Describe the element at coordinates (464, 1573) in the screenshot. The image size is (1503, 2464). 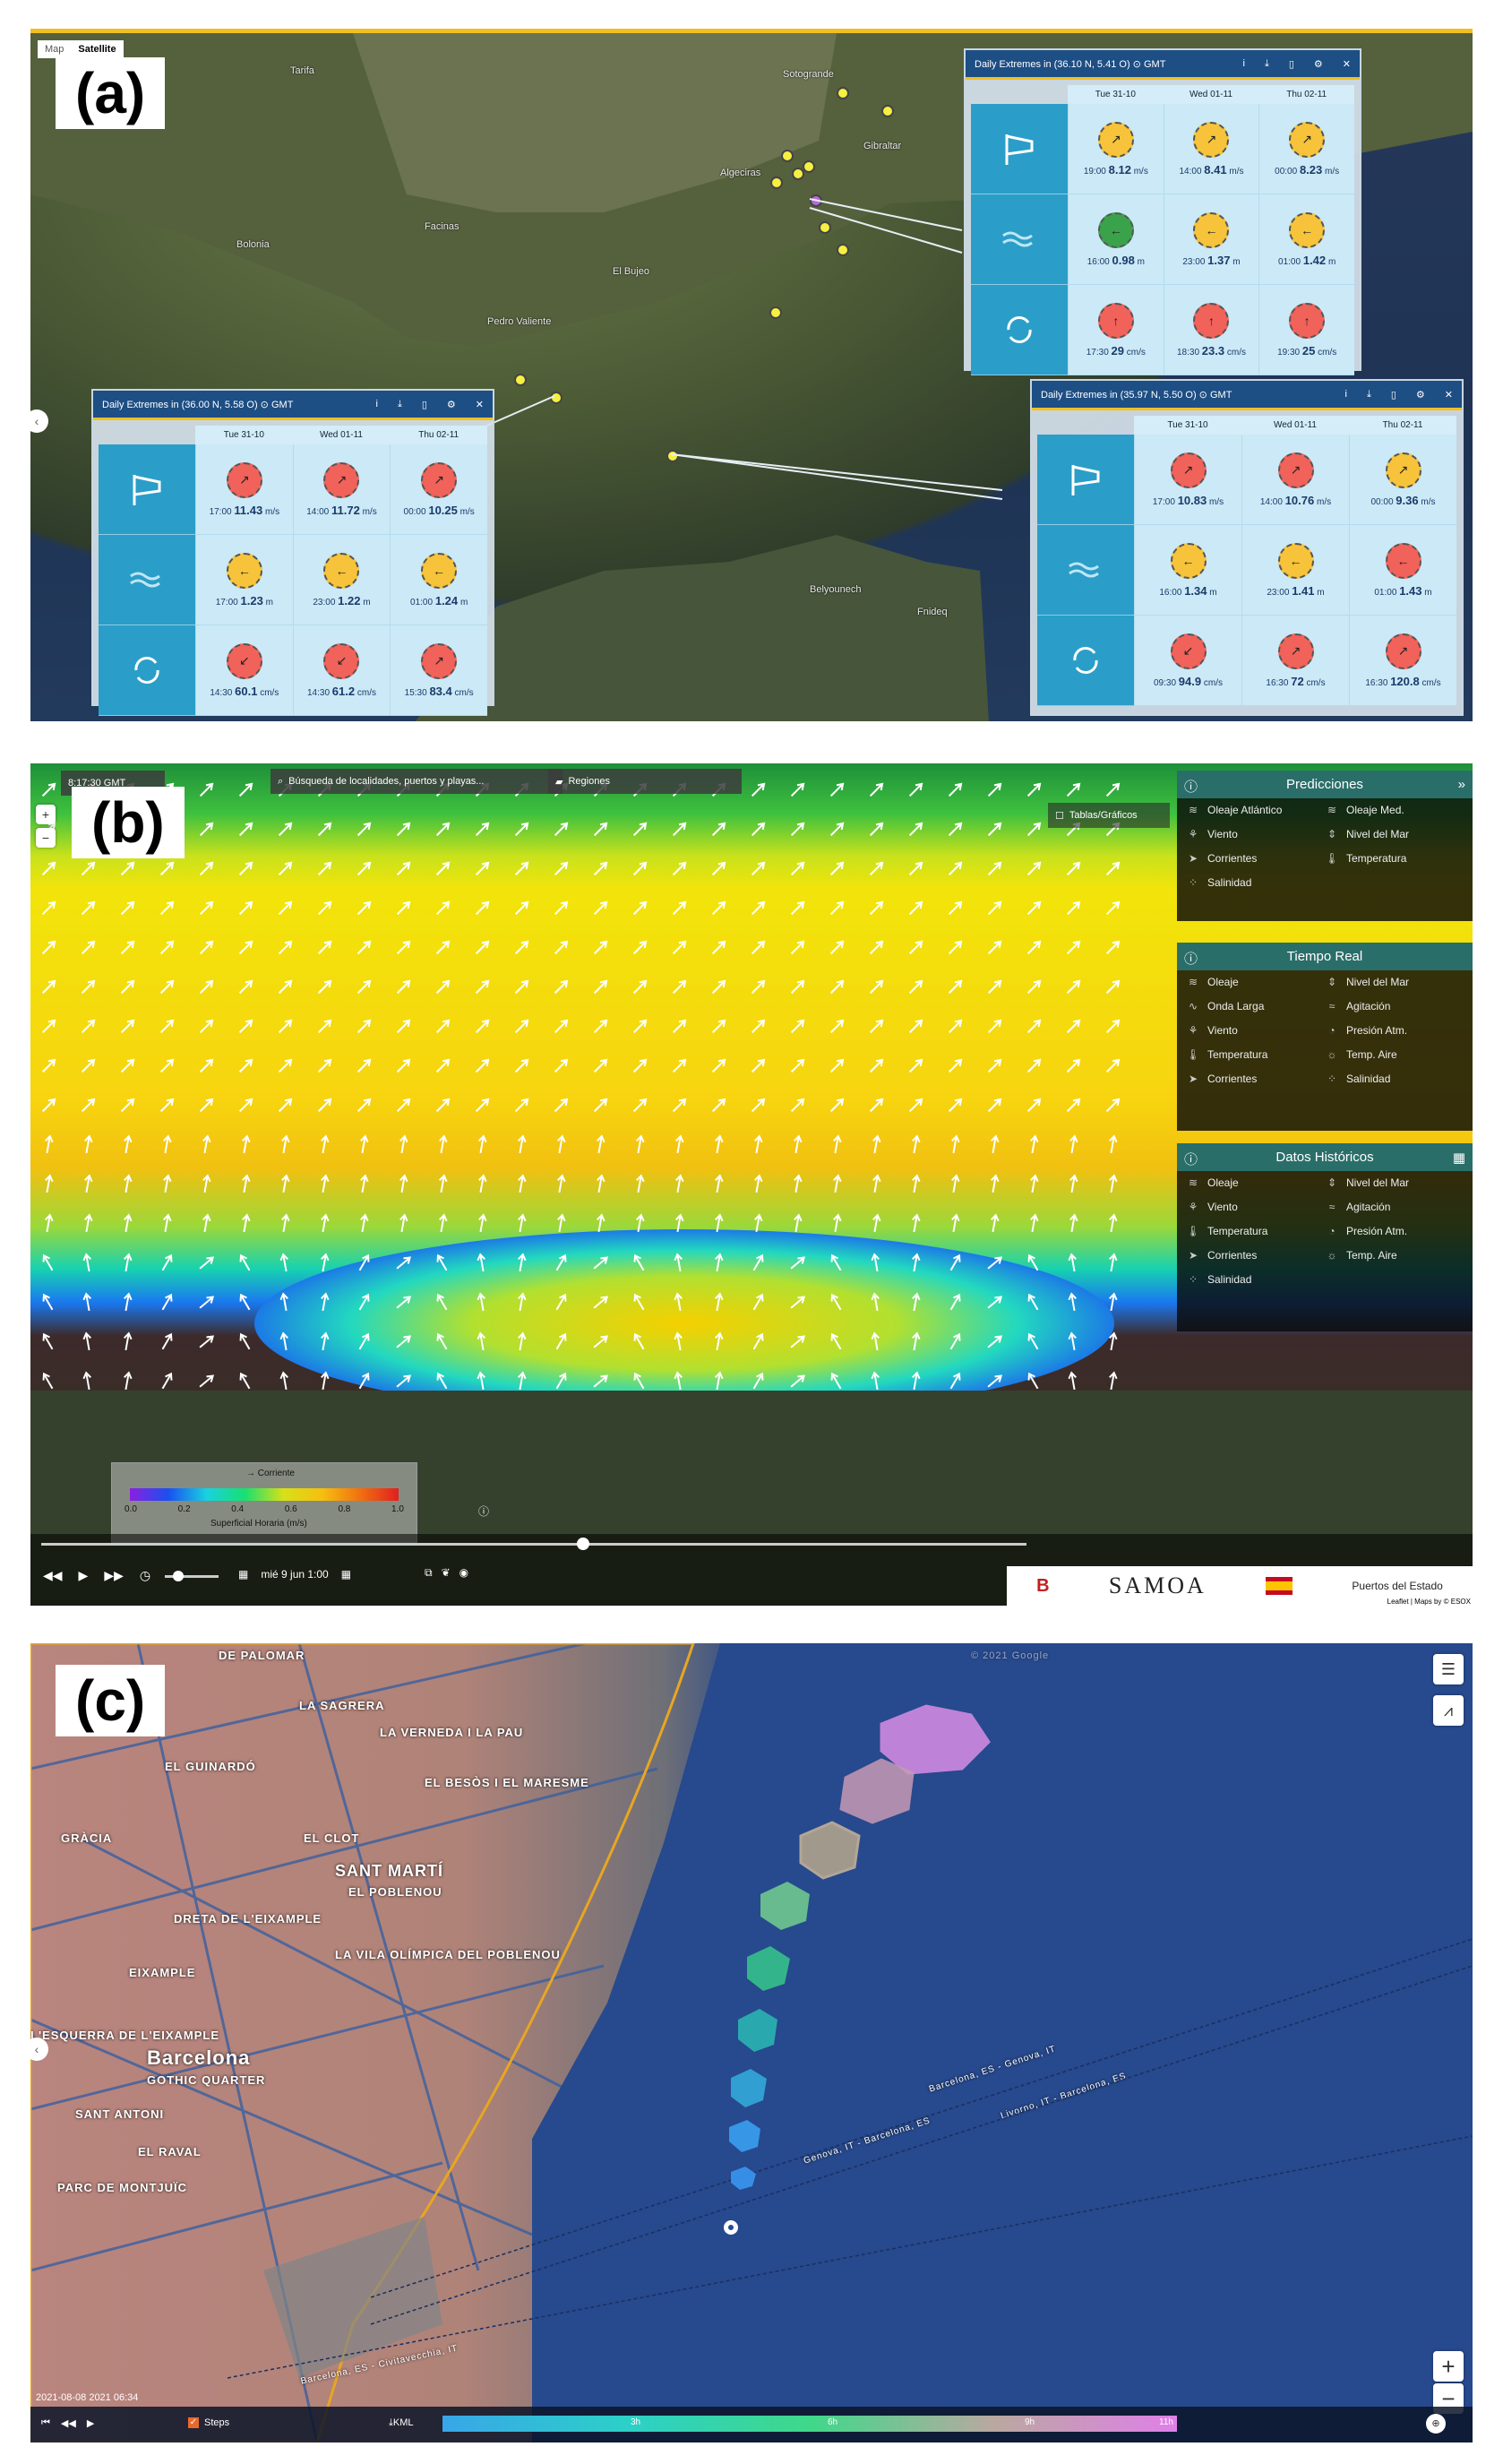
I see `eye-icon: ◉` at that location.